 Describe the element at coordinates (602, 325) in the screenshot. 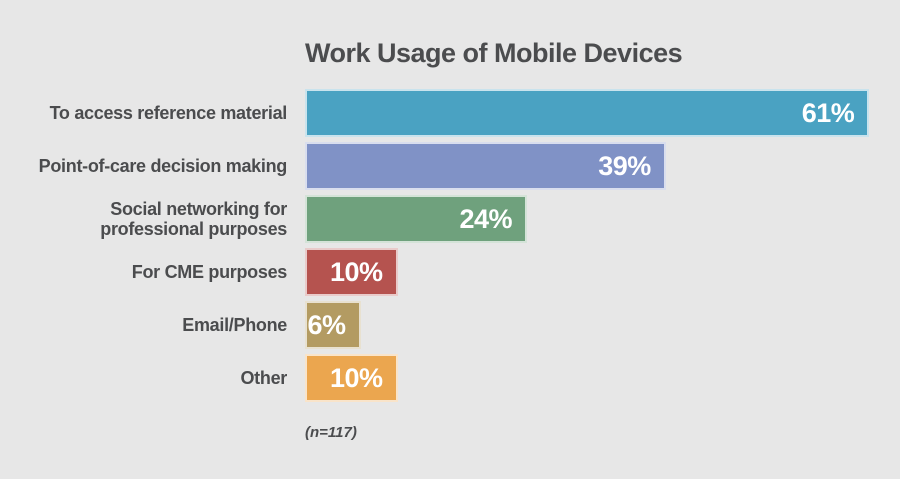

I see `bar-track: 6%` at that location.